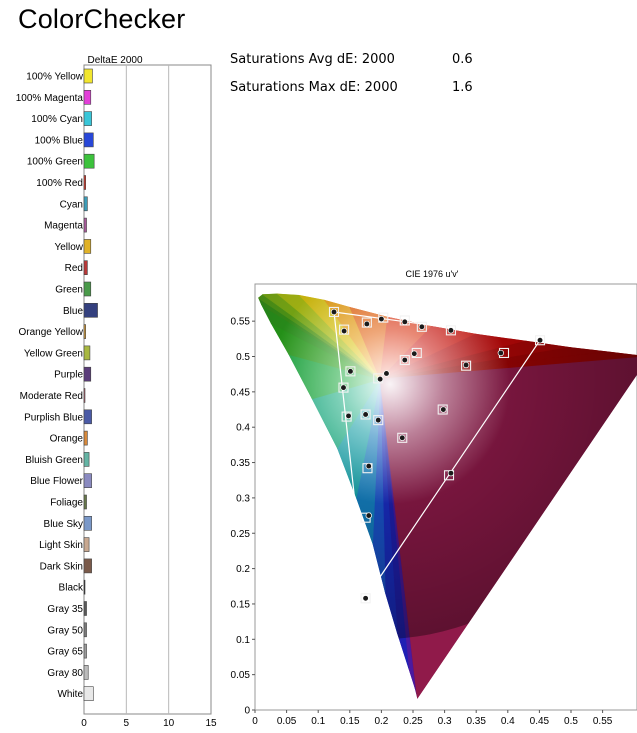  What do you see at coordinates (508, 721) in the screenshot?
I see `cie-x-tick-label: 0.4` at bounding box center [508, 721].